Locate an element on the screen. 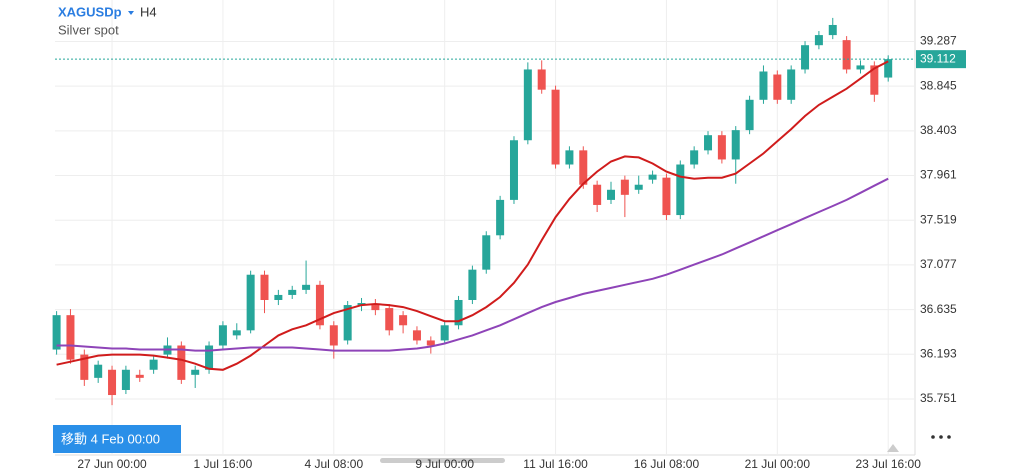  x-tick-label: 27 Jun 00:00 is located at coordinates (112, 464).